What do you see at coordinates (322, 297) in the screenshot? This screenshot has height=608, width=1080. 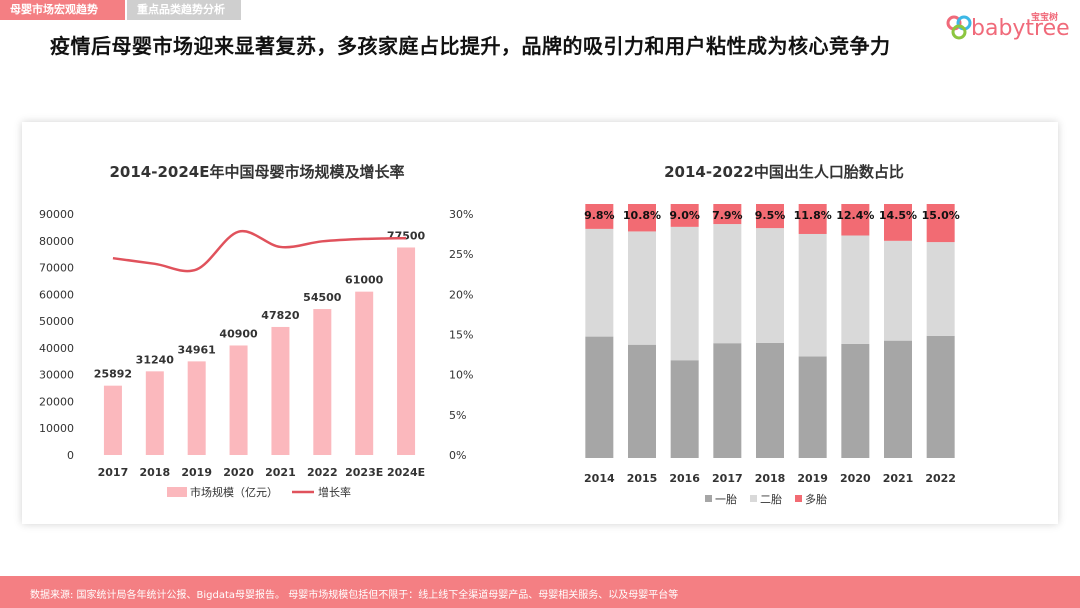 I see `bar-value-label: 54500` at bounding box center [322, 297].